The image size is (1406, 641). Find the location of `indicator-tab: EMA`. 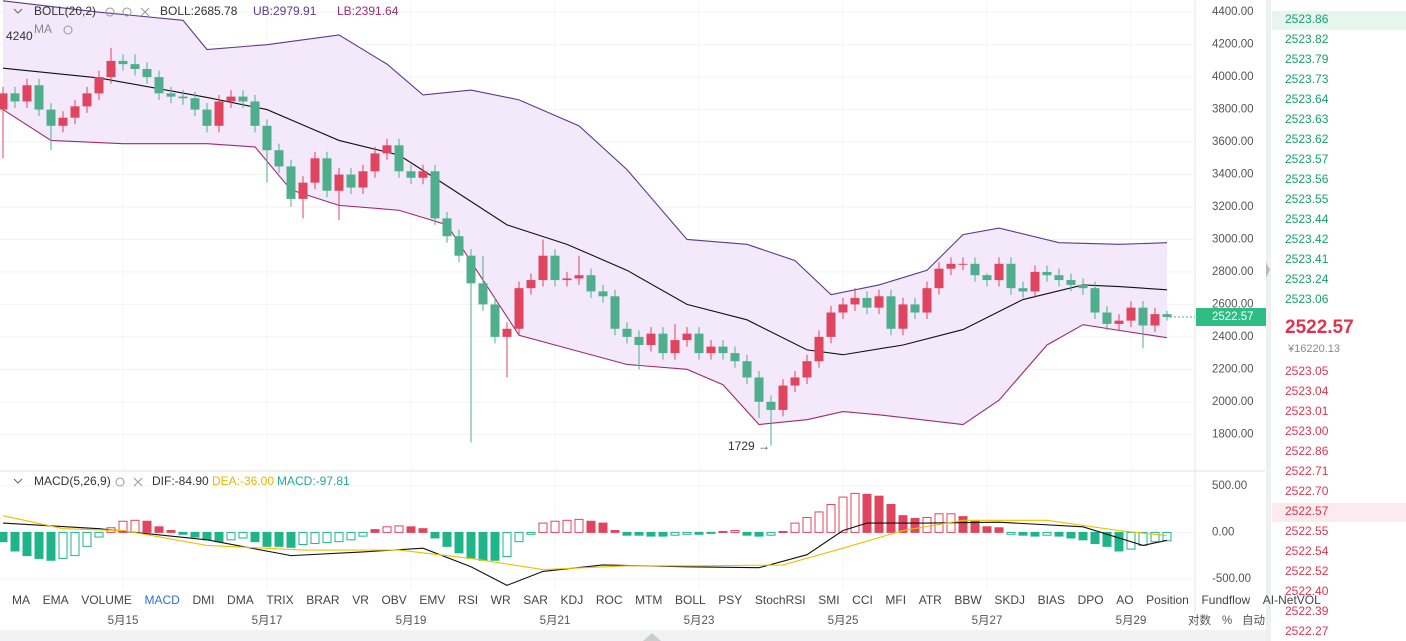

indicator-tab: EMA is located at coordinates (56, 600).